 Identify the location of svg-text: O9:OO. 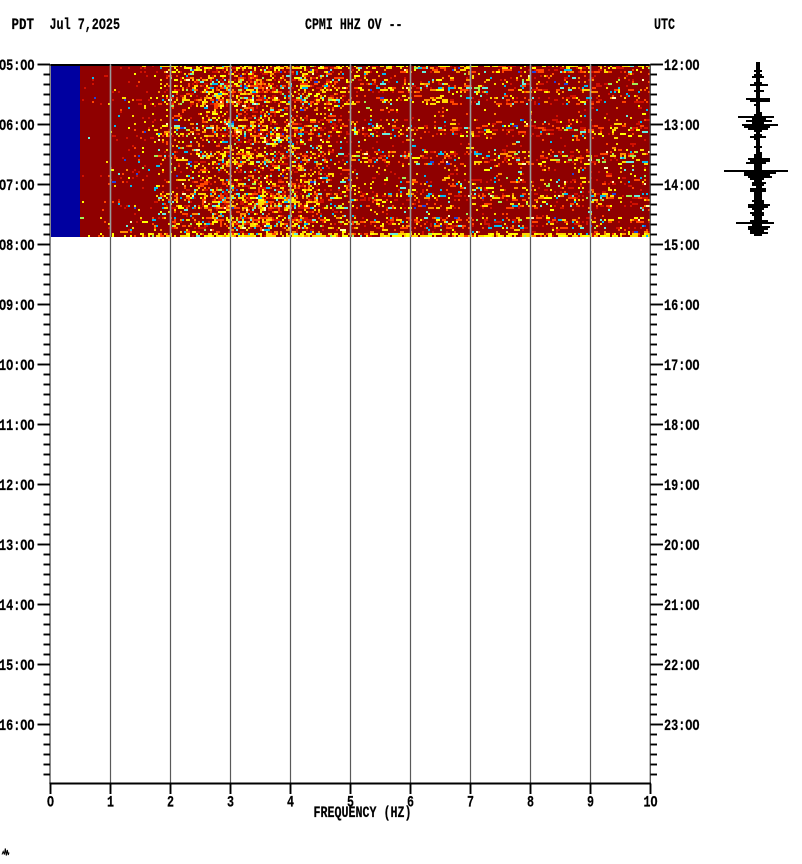
(17, 306).